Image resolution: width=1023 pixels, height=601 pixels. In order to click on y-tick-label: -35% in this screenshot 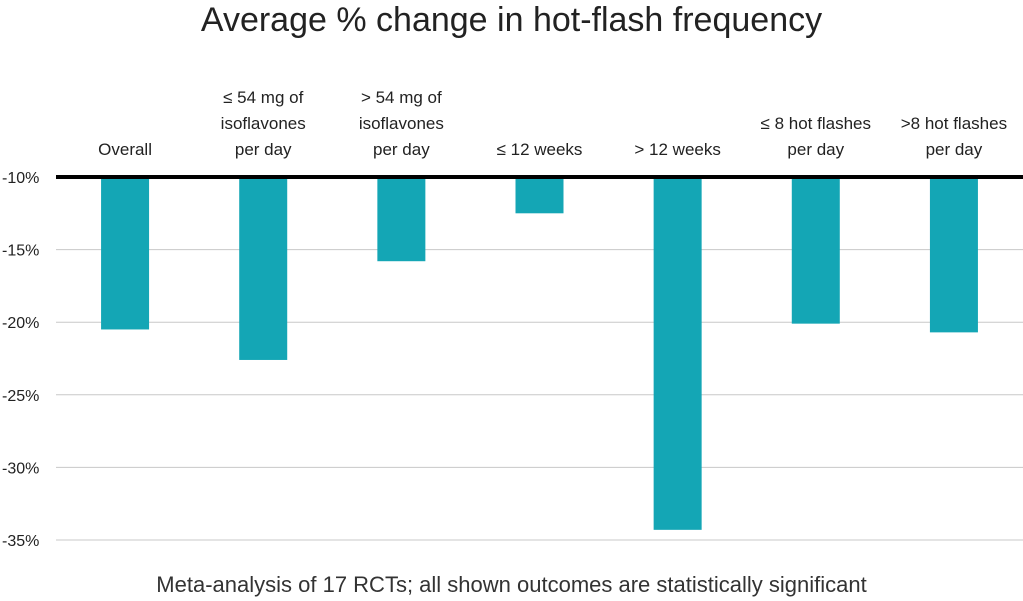, I will do `click(20, 541)`.